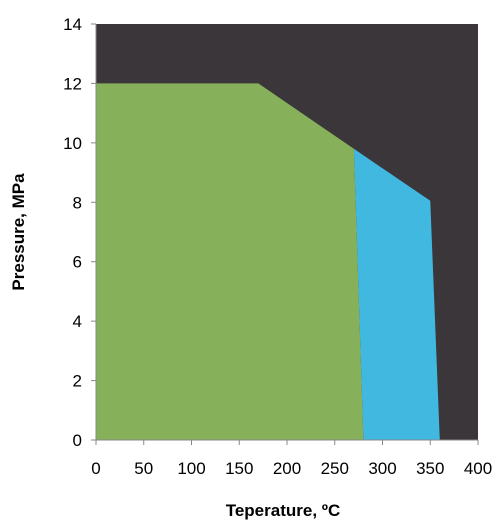 This screenshot has height=527, width=500. I want to click on x-tick-label: 50, so click(143, 468).